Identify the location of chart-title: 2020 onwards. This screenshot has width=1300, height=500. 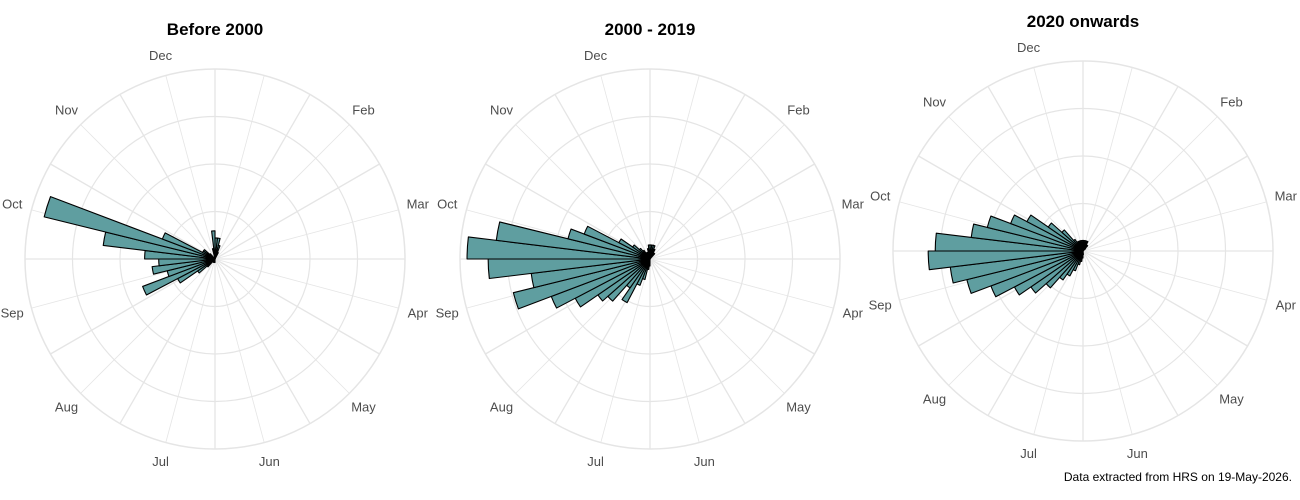
(1083, 21).